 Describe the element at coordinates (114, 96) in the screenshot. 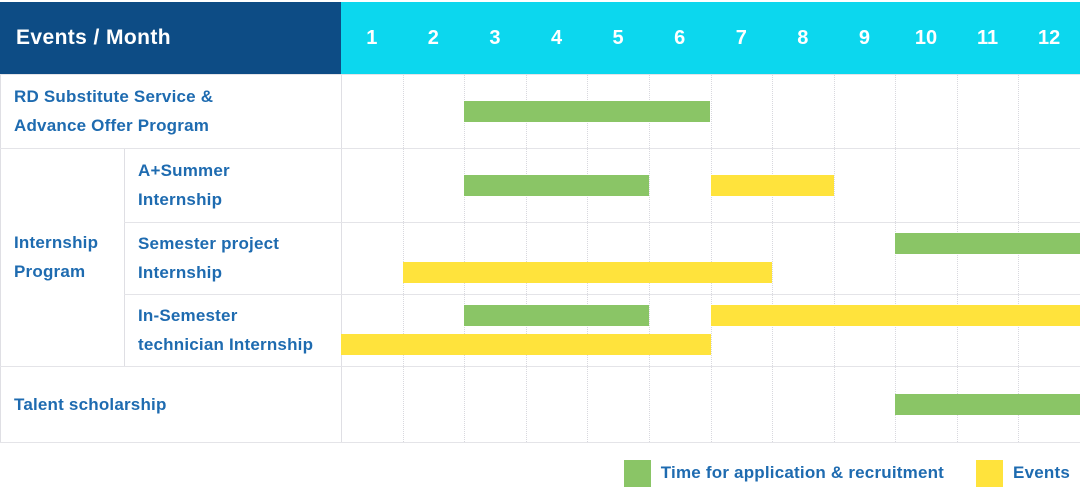

I see `row-label-line: RD Substitute Service &` at that location.